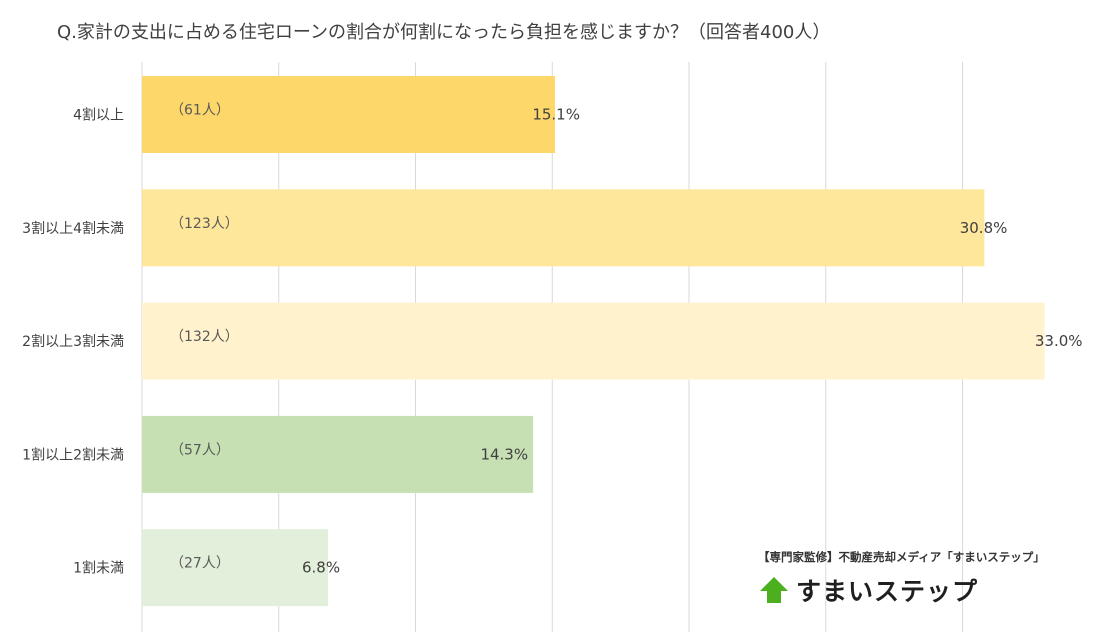 This screenshot has height=632, width=1110. Describe the element at coordinates (204, 224) in the screenshot. I see `count-label: （123人）` at that location.